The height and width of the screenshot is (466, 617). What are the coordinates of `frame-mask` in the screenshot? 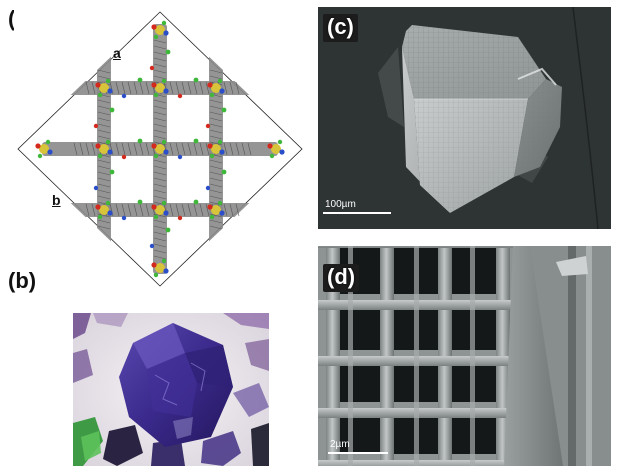 It's located at (87, 79).